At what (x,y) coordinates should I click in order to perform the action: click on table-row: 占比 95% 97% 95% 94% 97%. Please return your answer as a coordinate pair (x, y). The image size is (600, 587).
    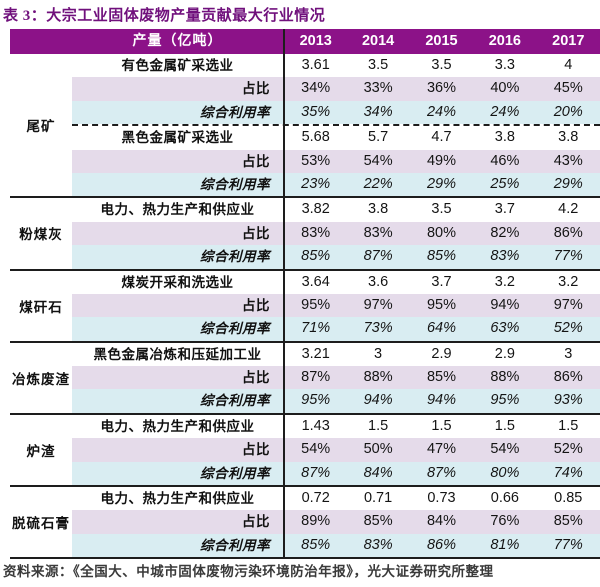
    Looking at the image, I should click on (336, 305).